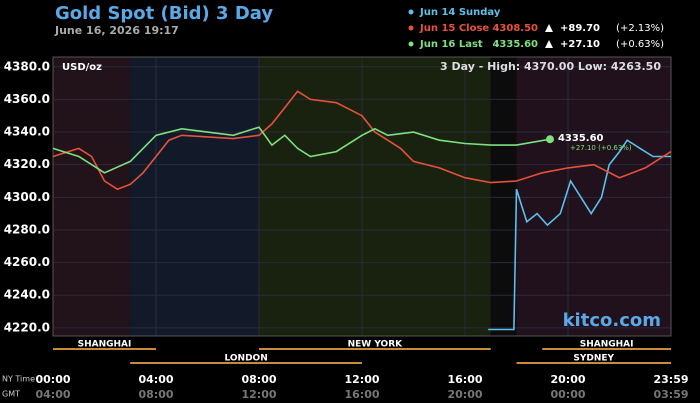 This screenshot has width=700, height=403. What do you see at coordinates (464, 379) in the screenshot?
I see `x-tick-label: 16:00` at bounding box center [464, 379].